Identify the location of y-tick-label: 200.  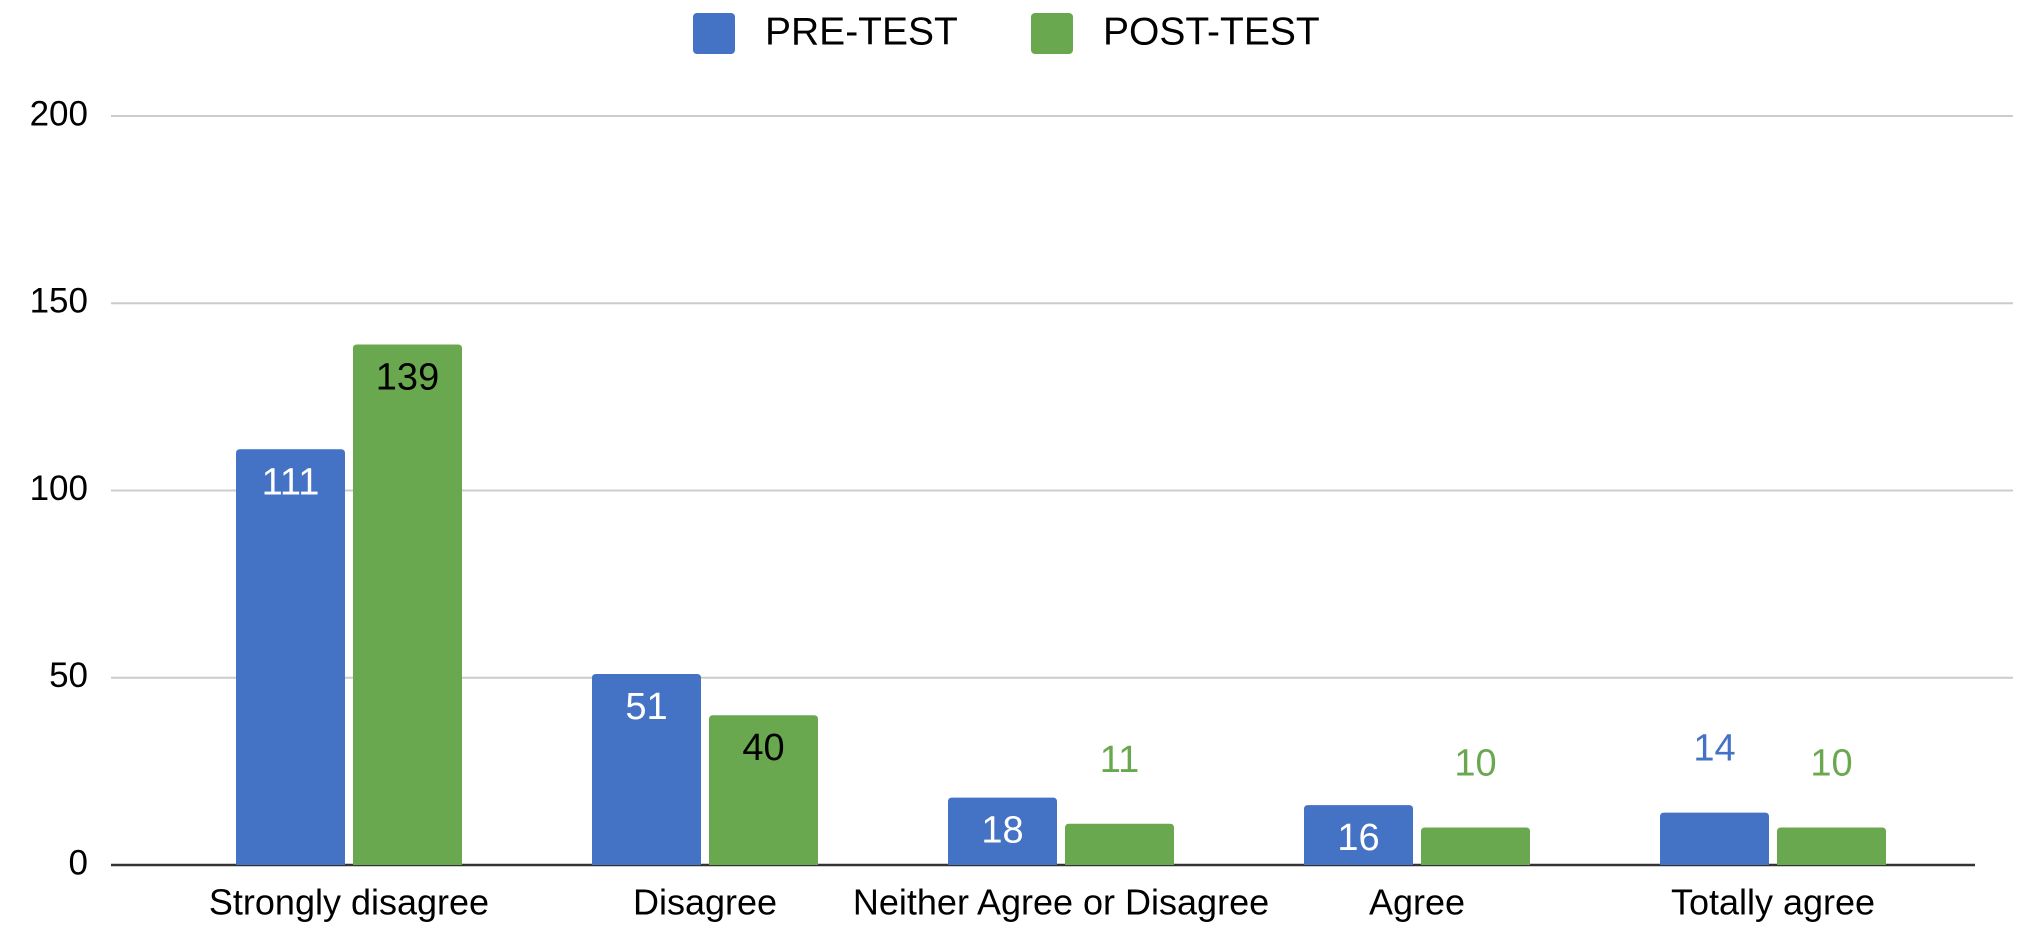
(59, 113).